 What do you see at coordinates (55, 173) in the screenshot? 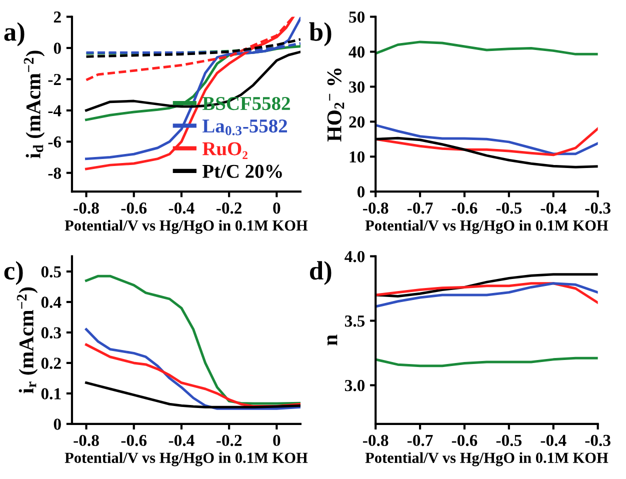
I see `y-tick-label: -8` at bounding box center [55, 173].